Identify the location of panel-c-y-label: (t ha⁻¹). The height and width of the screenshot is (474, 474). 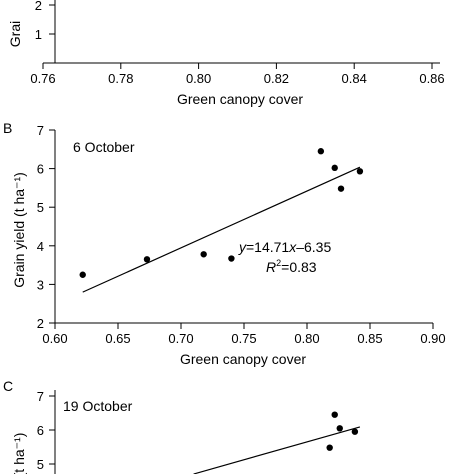
(19, 453).